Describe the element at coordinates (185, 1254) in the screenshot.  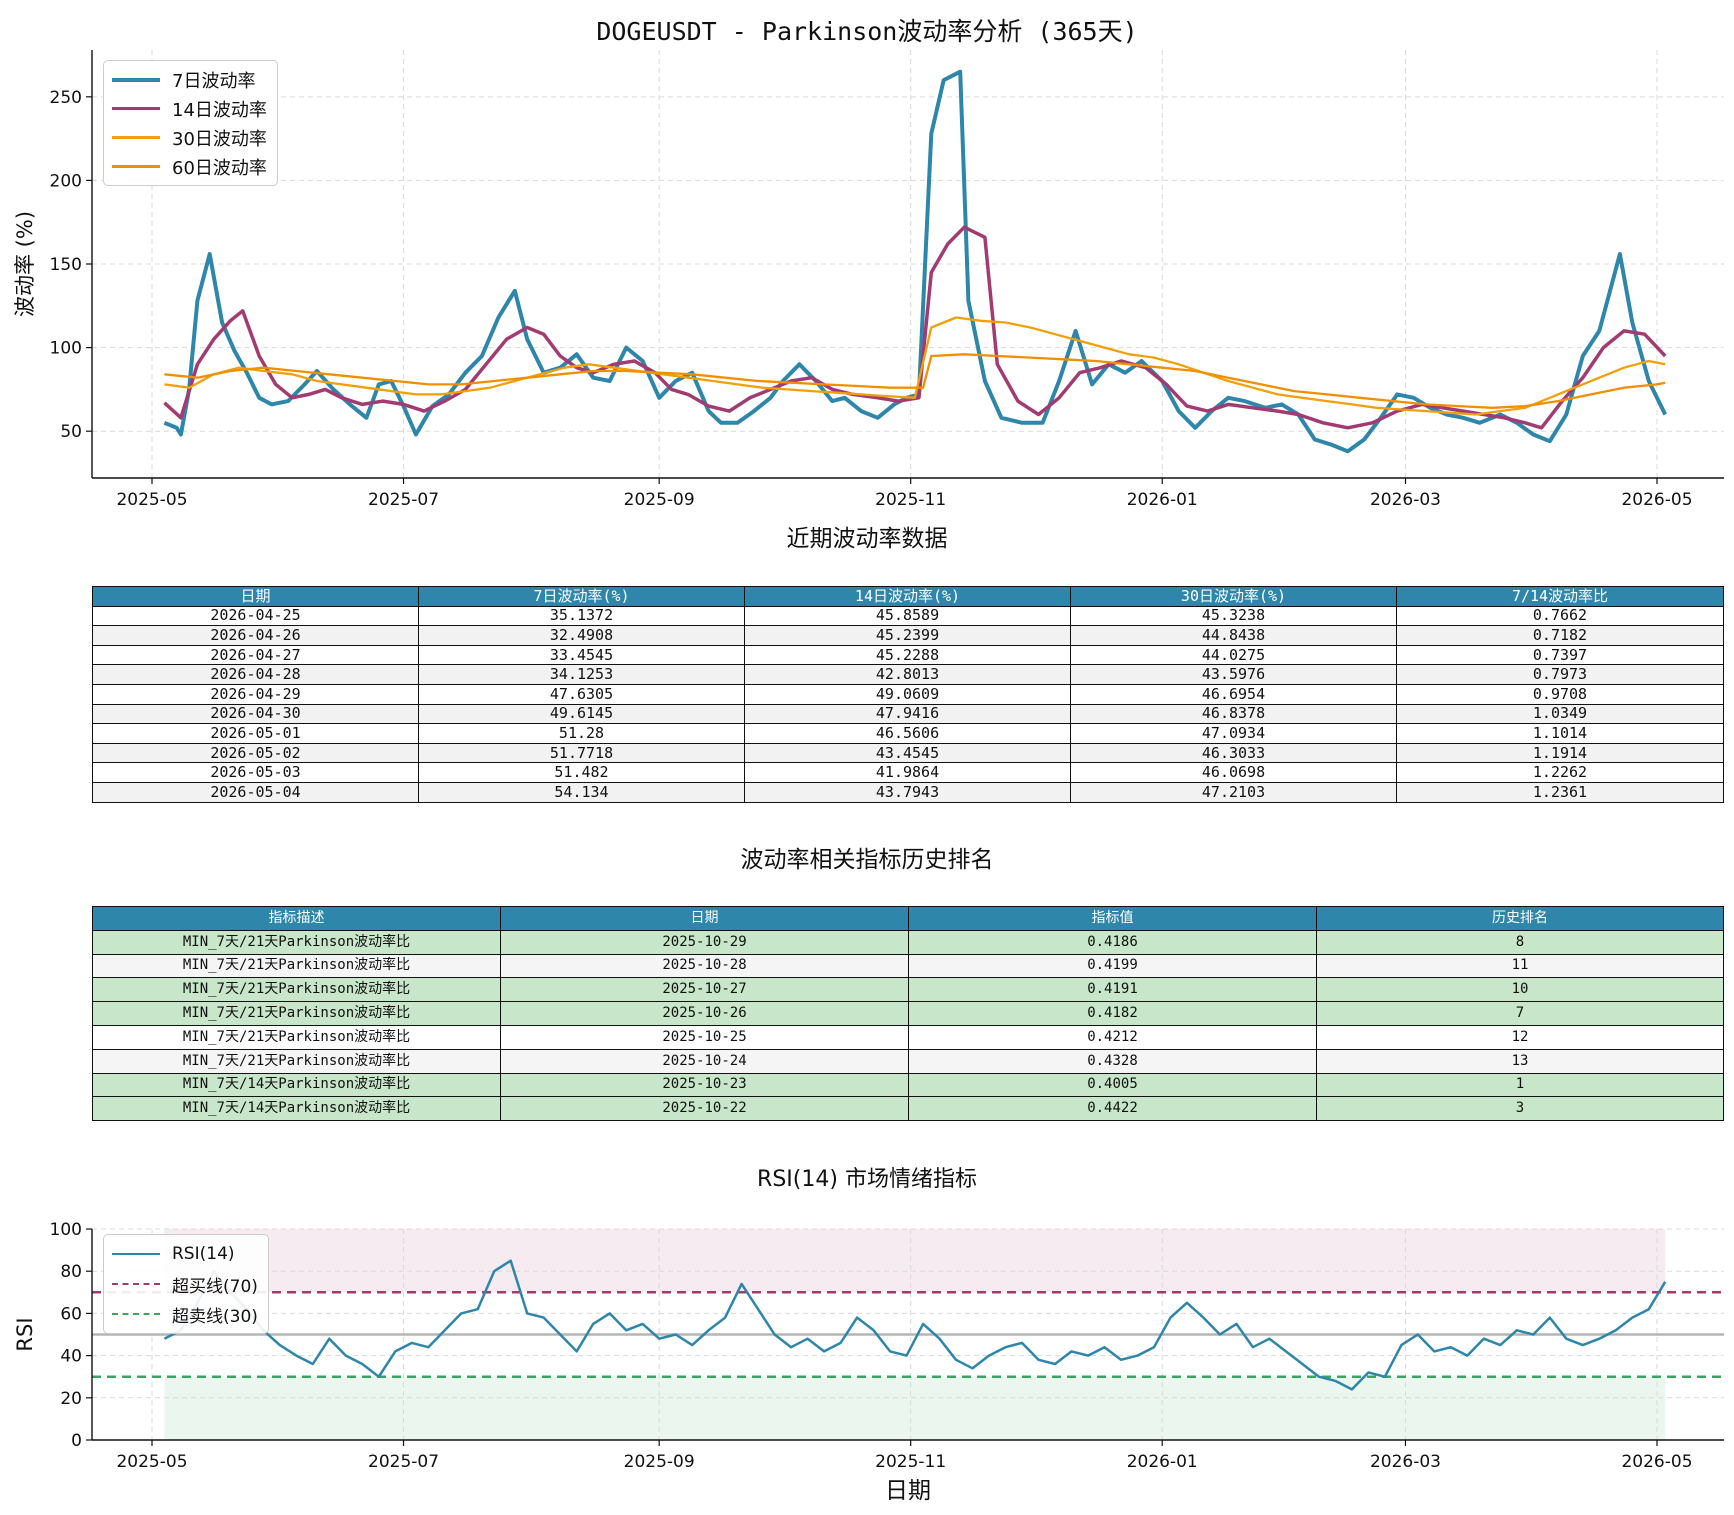
I see `legend-item-rsi: RSI(14)` at that location.